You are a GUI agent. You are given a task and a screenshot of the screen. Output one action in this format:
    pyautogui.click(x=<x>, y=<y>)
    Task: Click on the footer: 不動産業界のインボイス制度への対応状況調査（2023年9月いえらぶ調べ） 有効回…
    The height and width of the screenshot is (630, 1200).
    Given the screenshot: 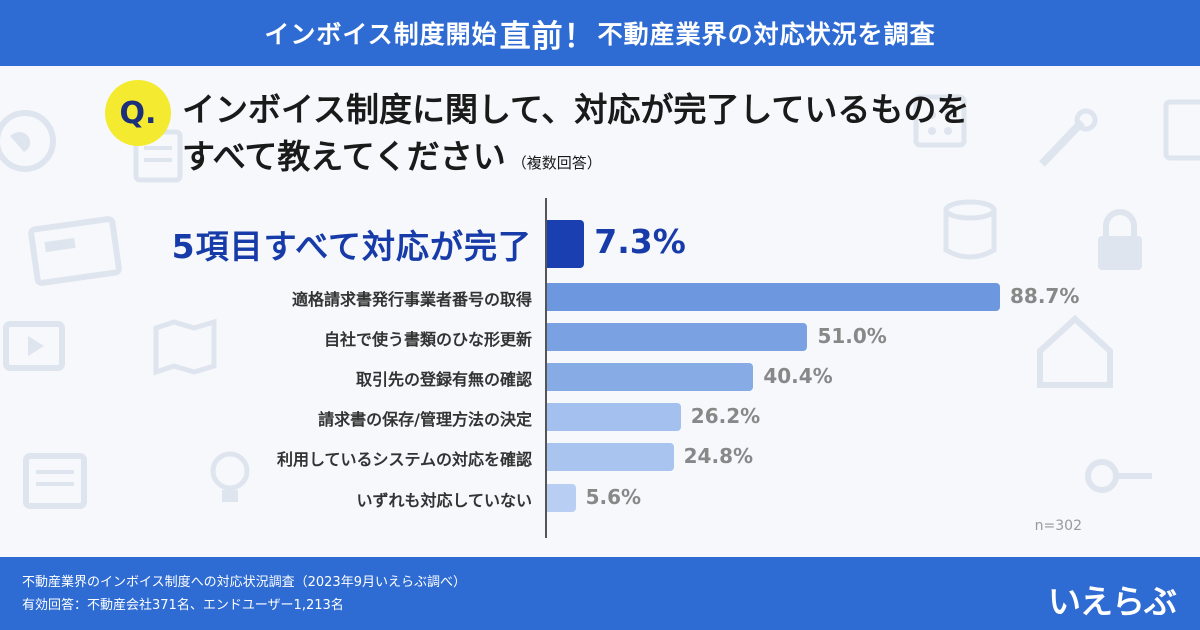 What is the action you would take?
    pyautogui.click(x=600, y=593)
    